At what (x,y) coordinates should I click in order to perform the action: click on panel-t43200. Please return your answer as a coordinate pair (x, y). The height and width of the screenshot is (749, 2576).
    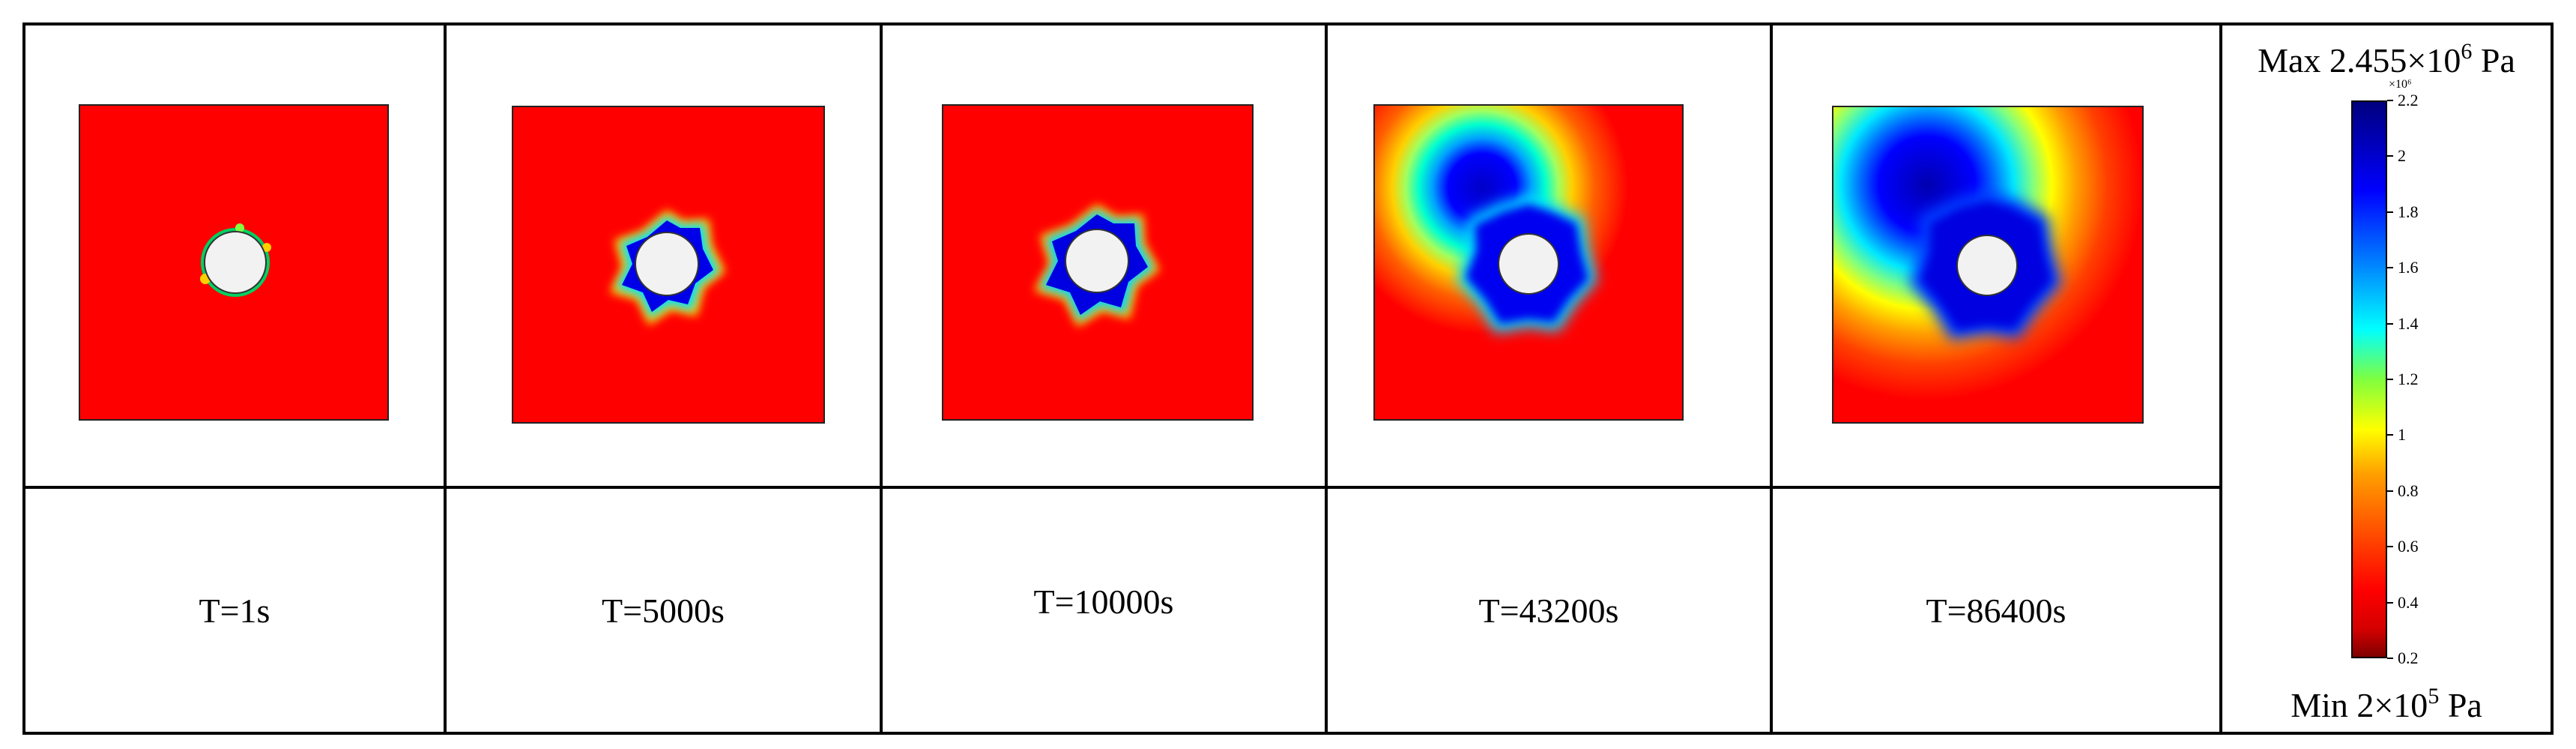
    Looking at the image, I should click on (1549, 255).